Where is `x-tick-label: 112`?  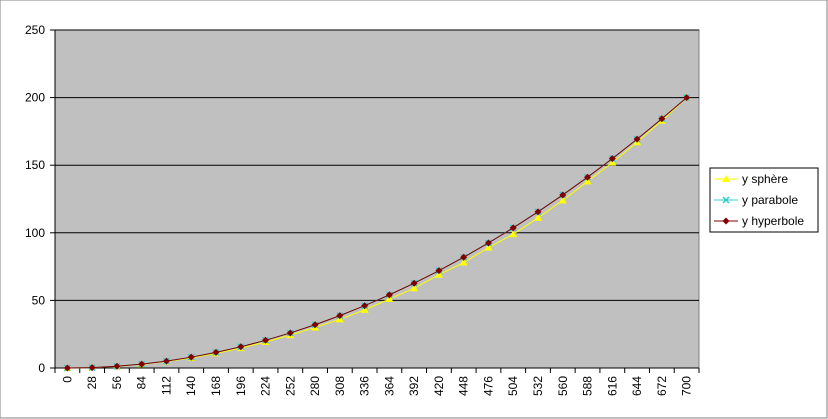
x-tick-label: 112 is located at coordinates (166, 385).